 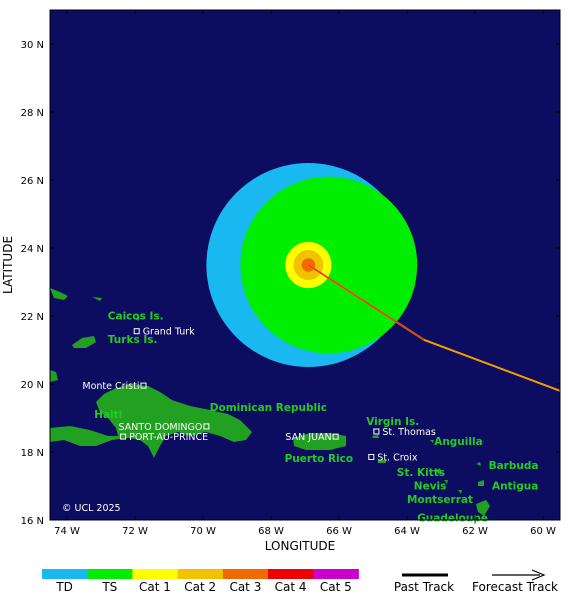 What do you see at coordinates (392, 422) in the screenshot?
I see `place-label: Virgin Is.` at bounding box center [392, 422].